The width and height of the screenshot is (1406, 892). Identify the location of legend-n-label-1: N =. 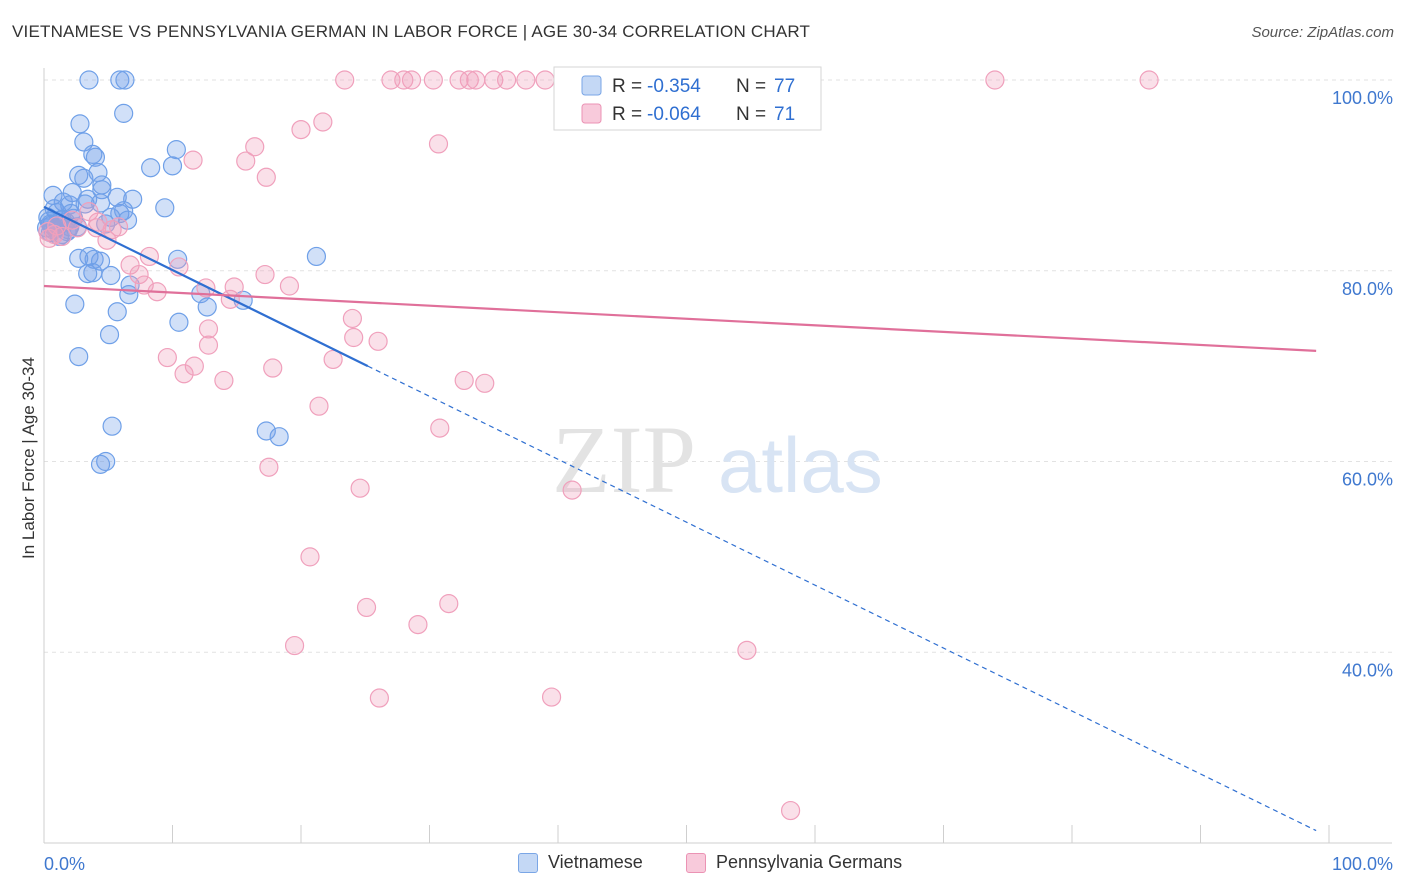
(751, 114).